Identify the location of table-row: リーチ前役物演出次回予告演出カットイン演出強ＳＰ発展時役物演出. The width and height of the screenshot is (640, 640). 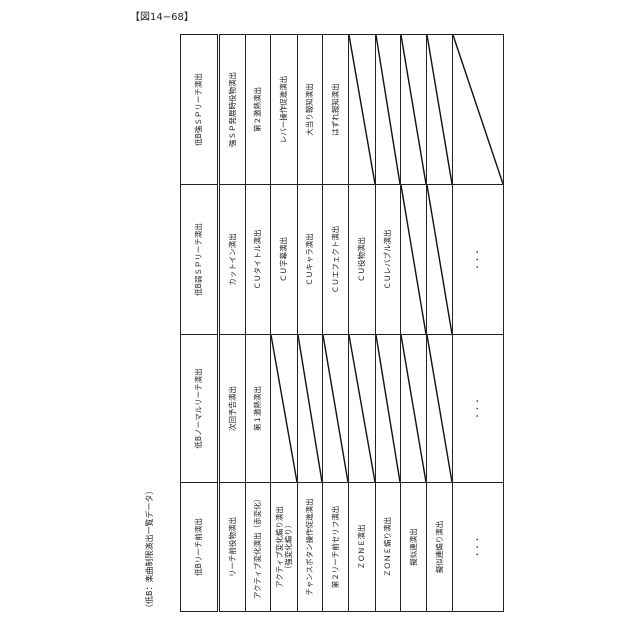
(232, 323).